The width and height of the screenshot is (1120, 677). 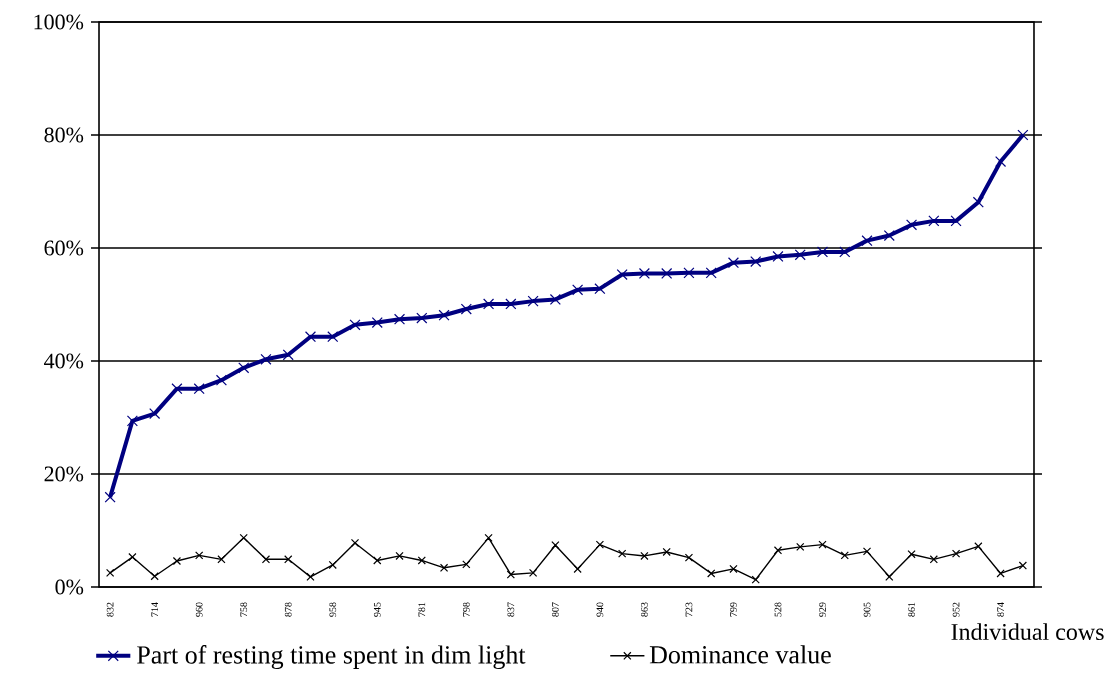 What do you see at coordinates (600, 609) in the screenshot?
I see `x-tick-label: 940` at bounding box center [600, 609].